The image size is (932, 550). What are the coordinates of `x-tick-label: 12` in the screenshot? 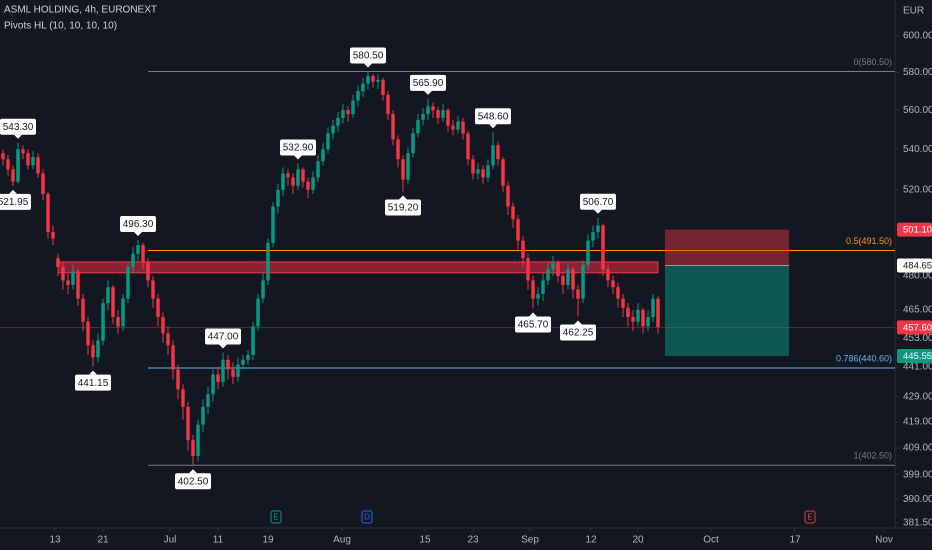 It's located at (591, 540).